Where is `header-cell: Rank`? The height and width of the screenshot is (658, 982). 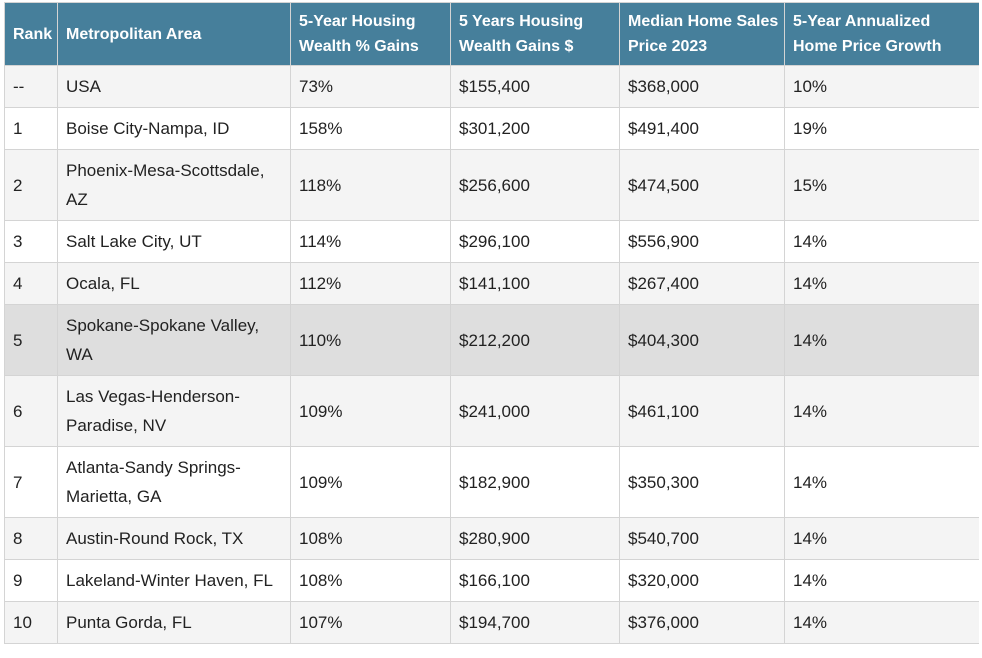 header-cell: Rank is located at coordinates (31, 34).